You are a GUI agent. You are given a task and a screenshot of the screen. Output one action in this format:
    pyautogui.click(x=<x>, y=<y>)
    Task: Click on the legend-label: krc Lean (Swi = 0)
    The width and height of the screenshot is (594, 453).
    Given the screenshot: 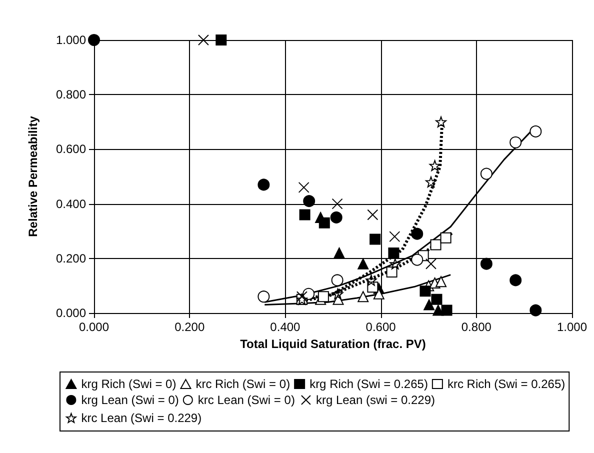 What is the action you would take?
    pyautogui.click(x=246, y=400)
    